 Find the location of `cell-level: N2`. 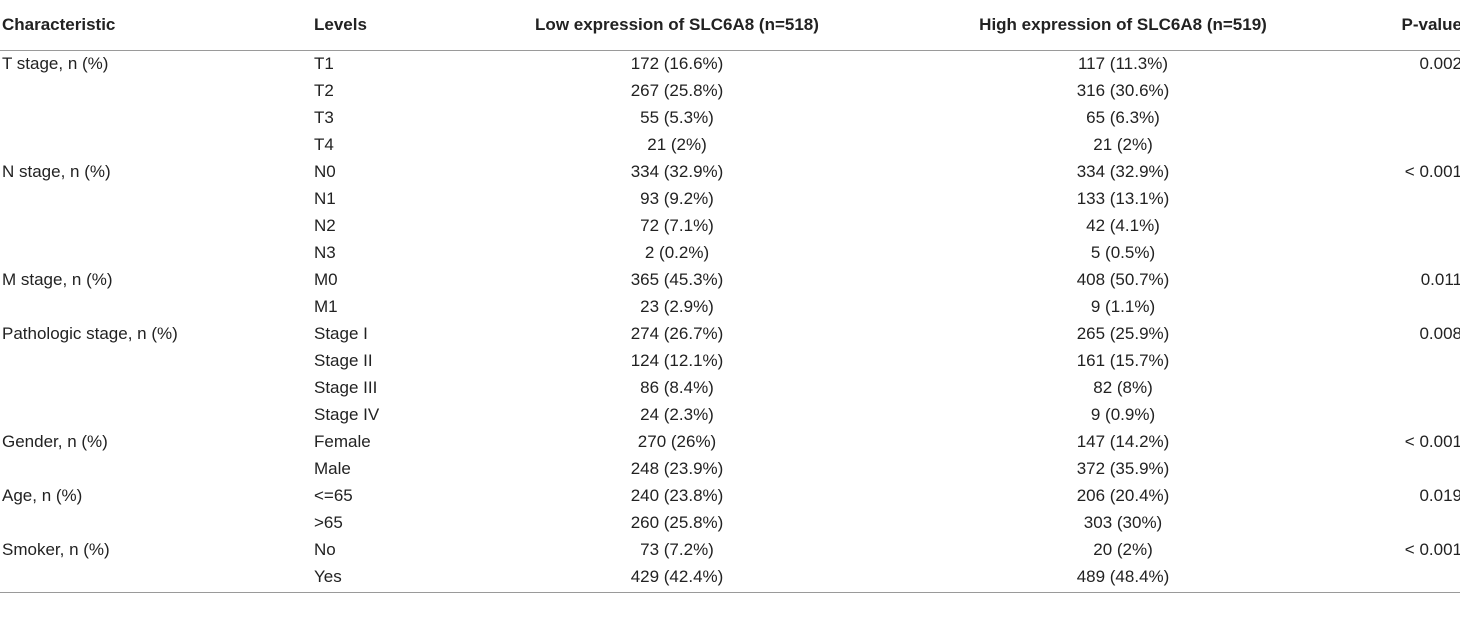

cell-level: N2 is located at coordinates (325, 225).